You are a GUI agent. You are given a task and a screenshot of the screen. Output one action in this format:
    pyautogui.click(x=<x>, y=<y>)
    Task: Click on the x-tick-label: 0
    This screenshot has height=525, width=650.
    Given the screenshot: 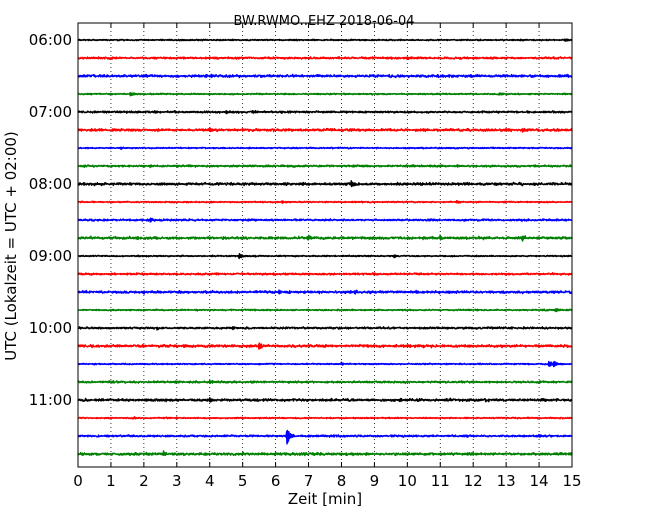 What is the action you would take?
    pyautogui.click(x=78, y=481)
    